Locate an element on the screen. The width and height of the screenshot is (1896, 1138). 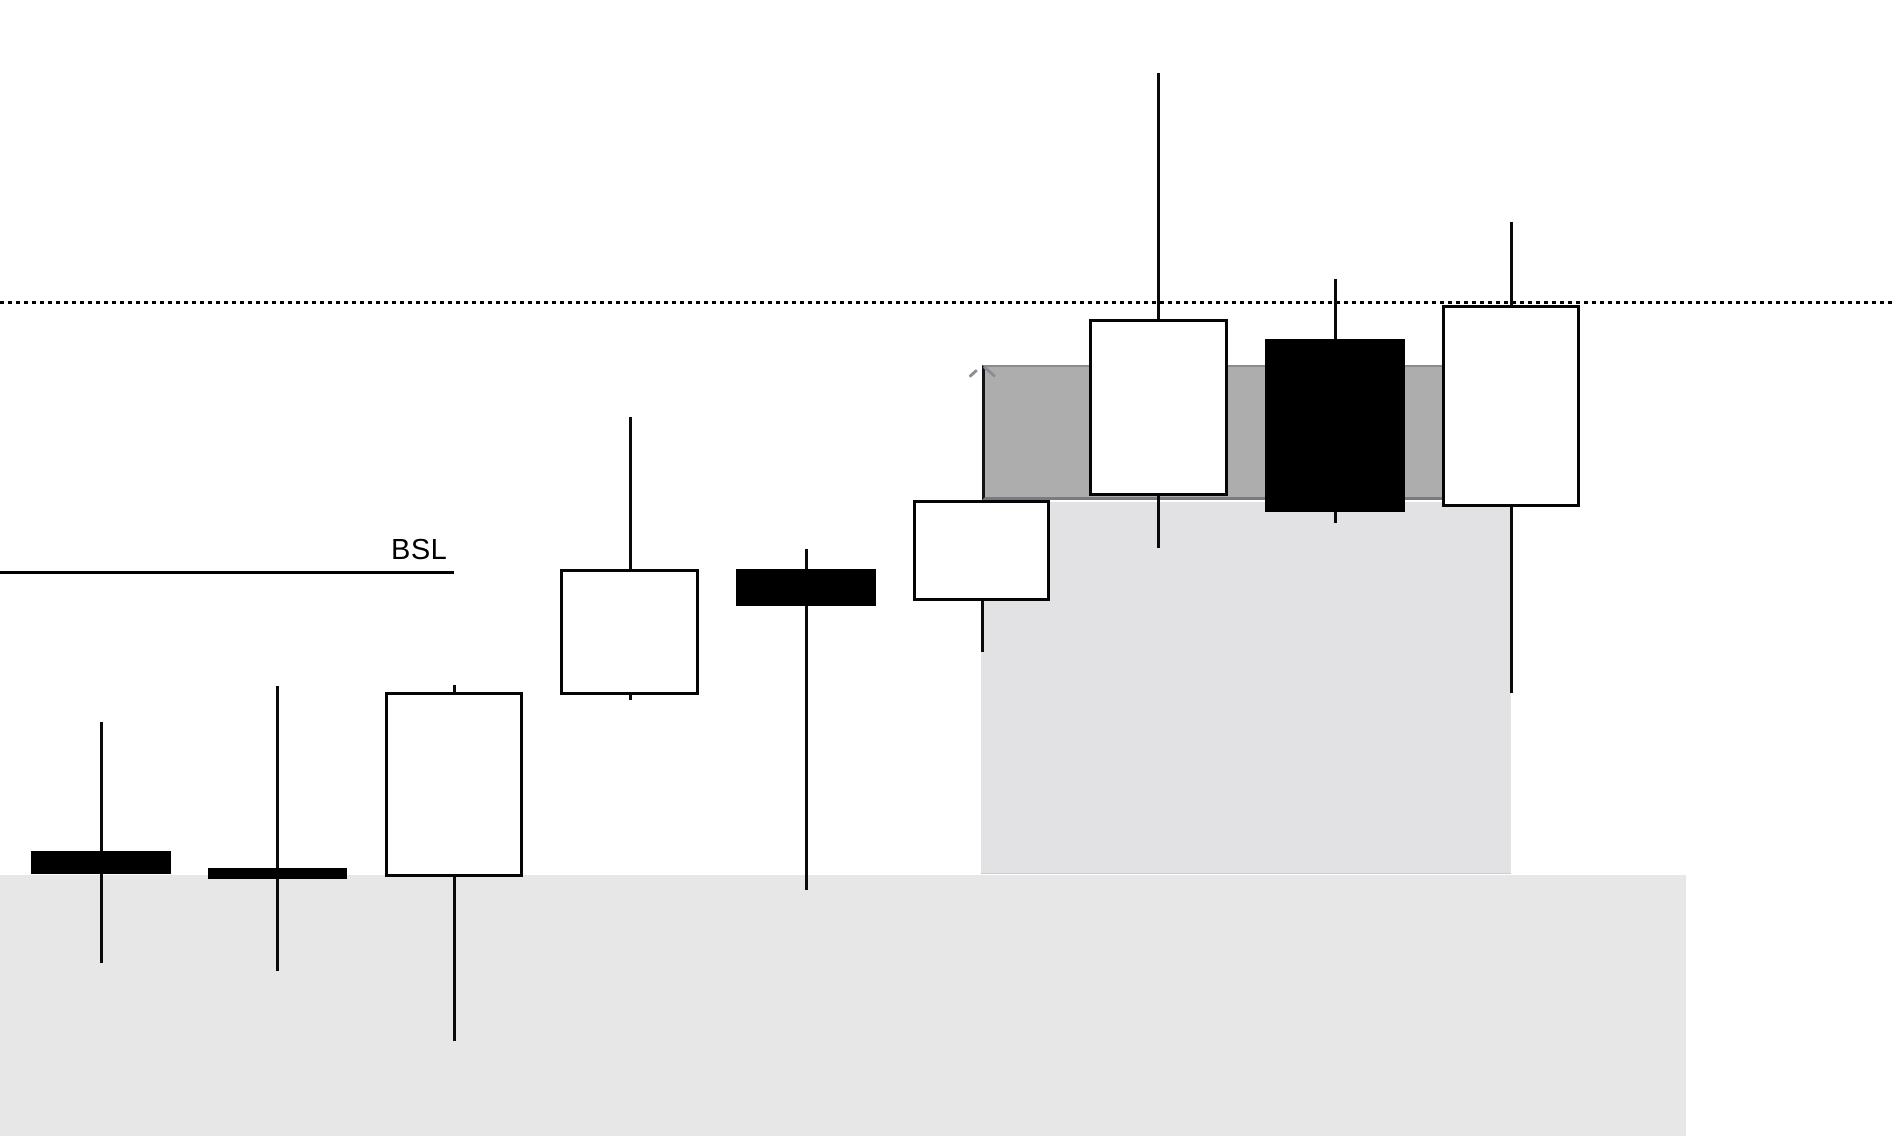
mid-retrace-area is located at coordinates (1246, 688).